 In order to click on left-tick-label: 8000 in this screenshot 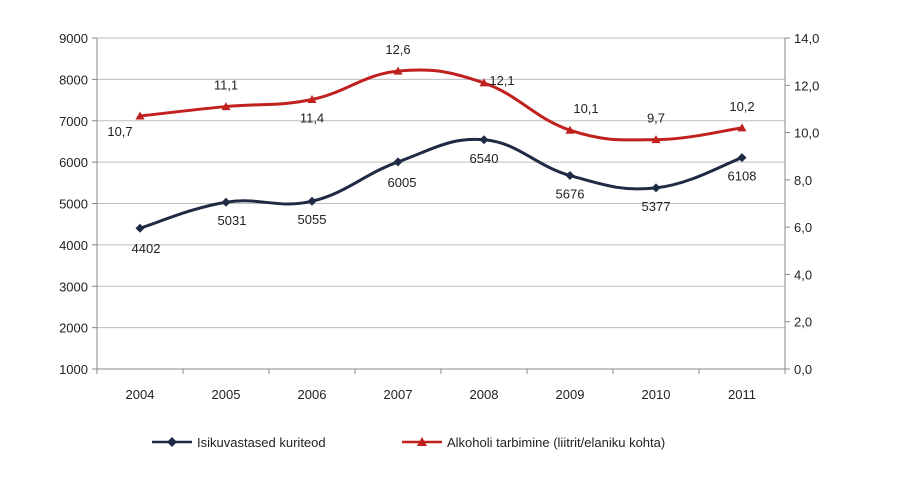, I will do `click(73, 79)`.